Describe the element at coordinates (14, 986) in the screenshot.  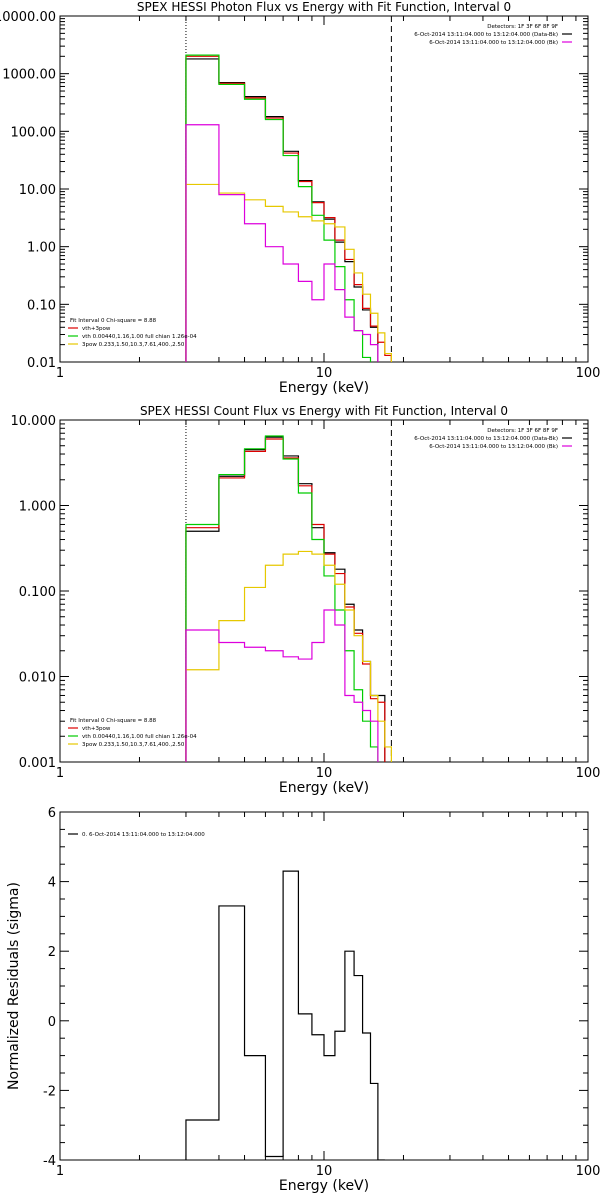
I see `y-axis-label: Normalized Residuals (sigma)` at that location.